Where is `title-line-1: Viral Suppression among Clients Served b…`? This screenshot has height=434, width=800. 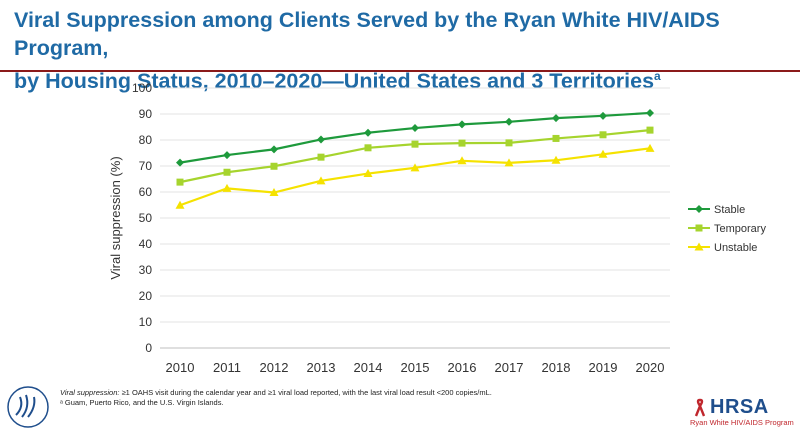
title-line-1: Viral Suppression among Clients Served b… is located at coordinates (367, 34).